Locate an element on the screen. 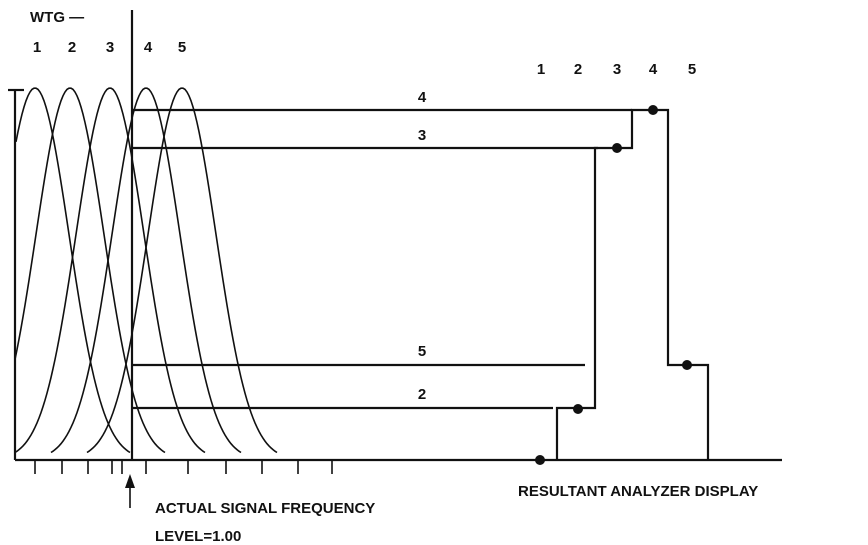 The image size is (868, 545). line-label: 2 is located at coordinates (422, 394).